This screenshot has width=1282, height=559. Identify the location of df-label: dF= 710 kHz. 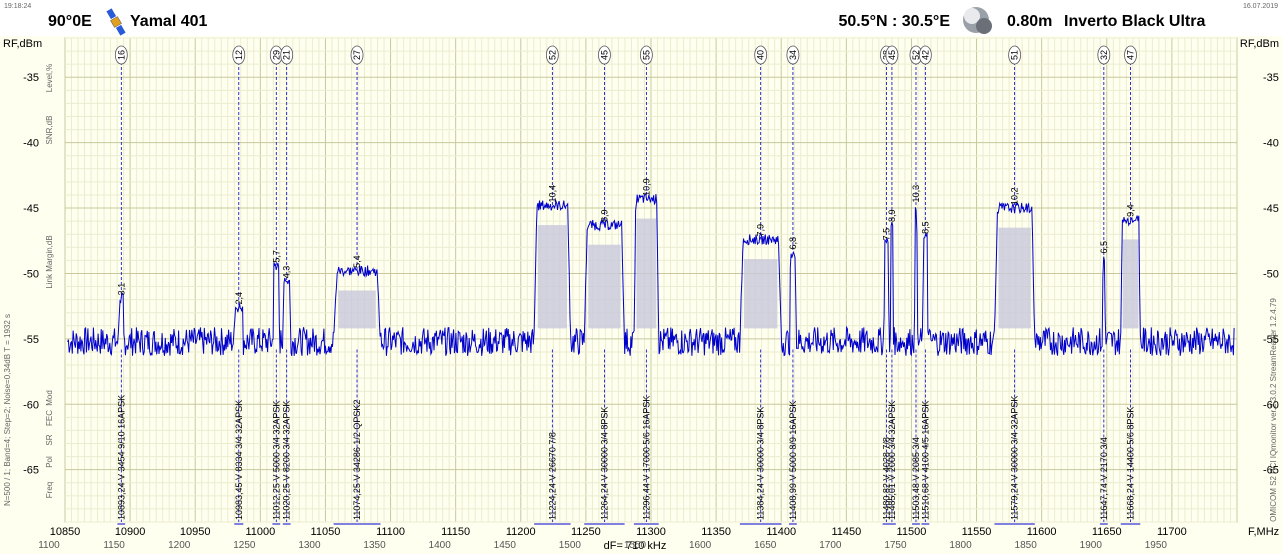
(635, 546).